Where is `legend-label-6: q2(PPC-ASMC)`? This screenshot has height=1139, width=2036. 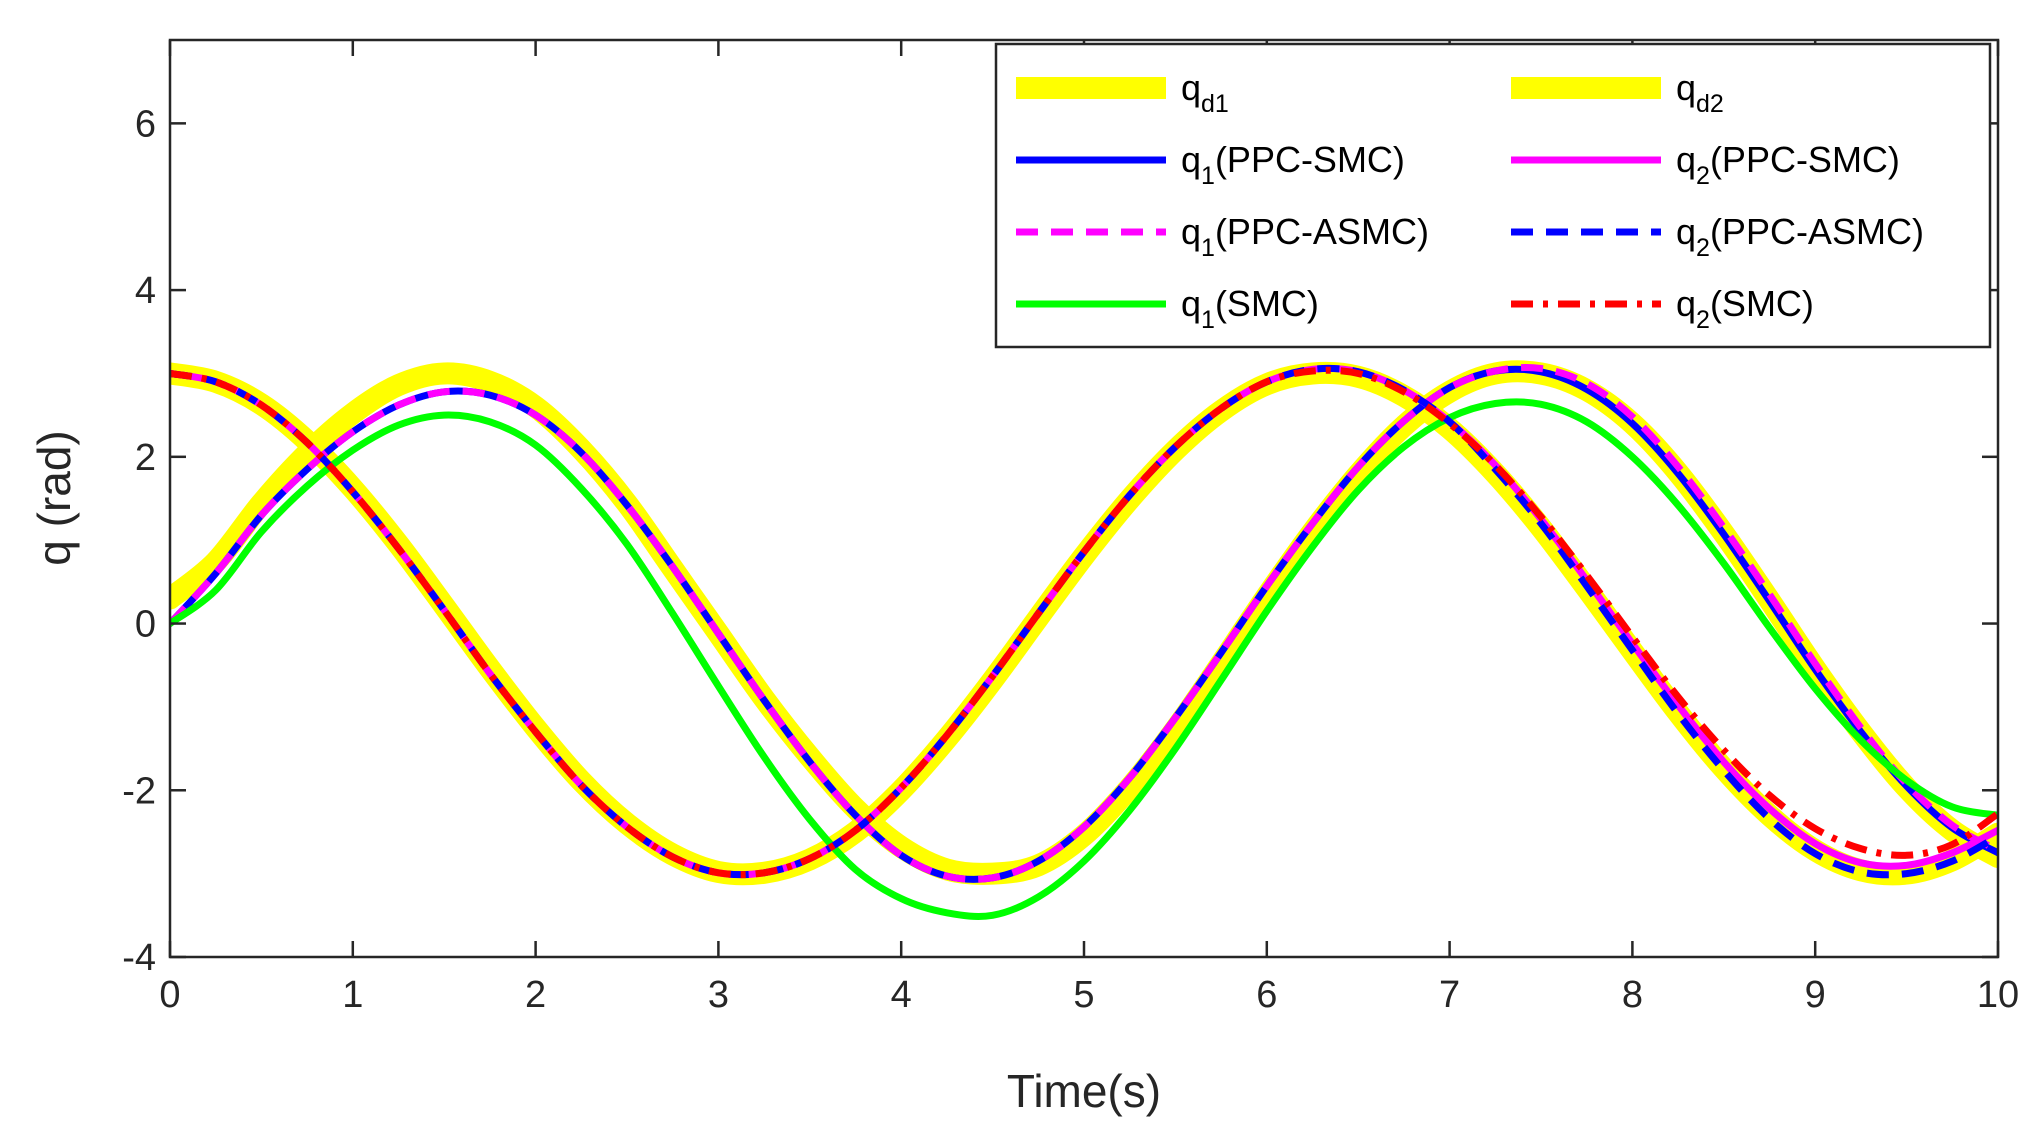
legend-label-6: q2(PPC-ASMC) is located at coordinates (1800, 236).